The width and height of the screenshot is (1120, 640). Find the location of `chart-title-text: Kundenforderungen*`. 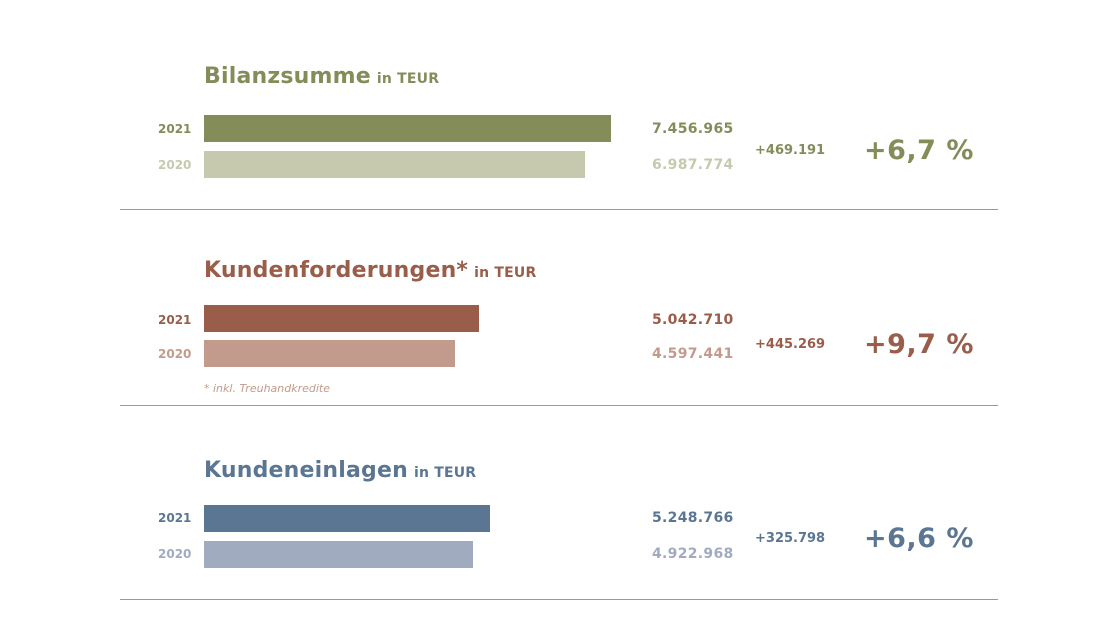

chart-title-text: Kundenforderungen* is located at coordinates (336, 270).